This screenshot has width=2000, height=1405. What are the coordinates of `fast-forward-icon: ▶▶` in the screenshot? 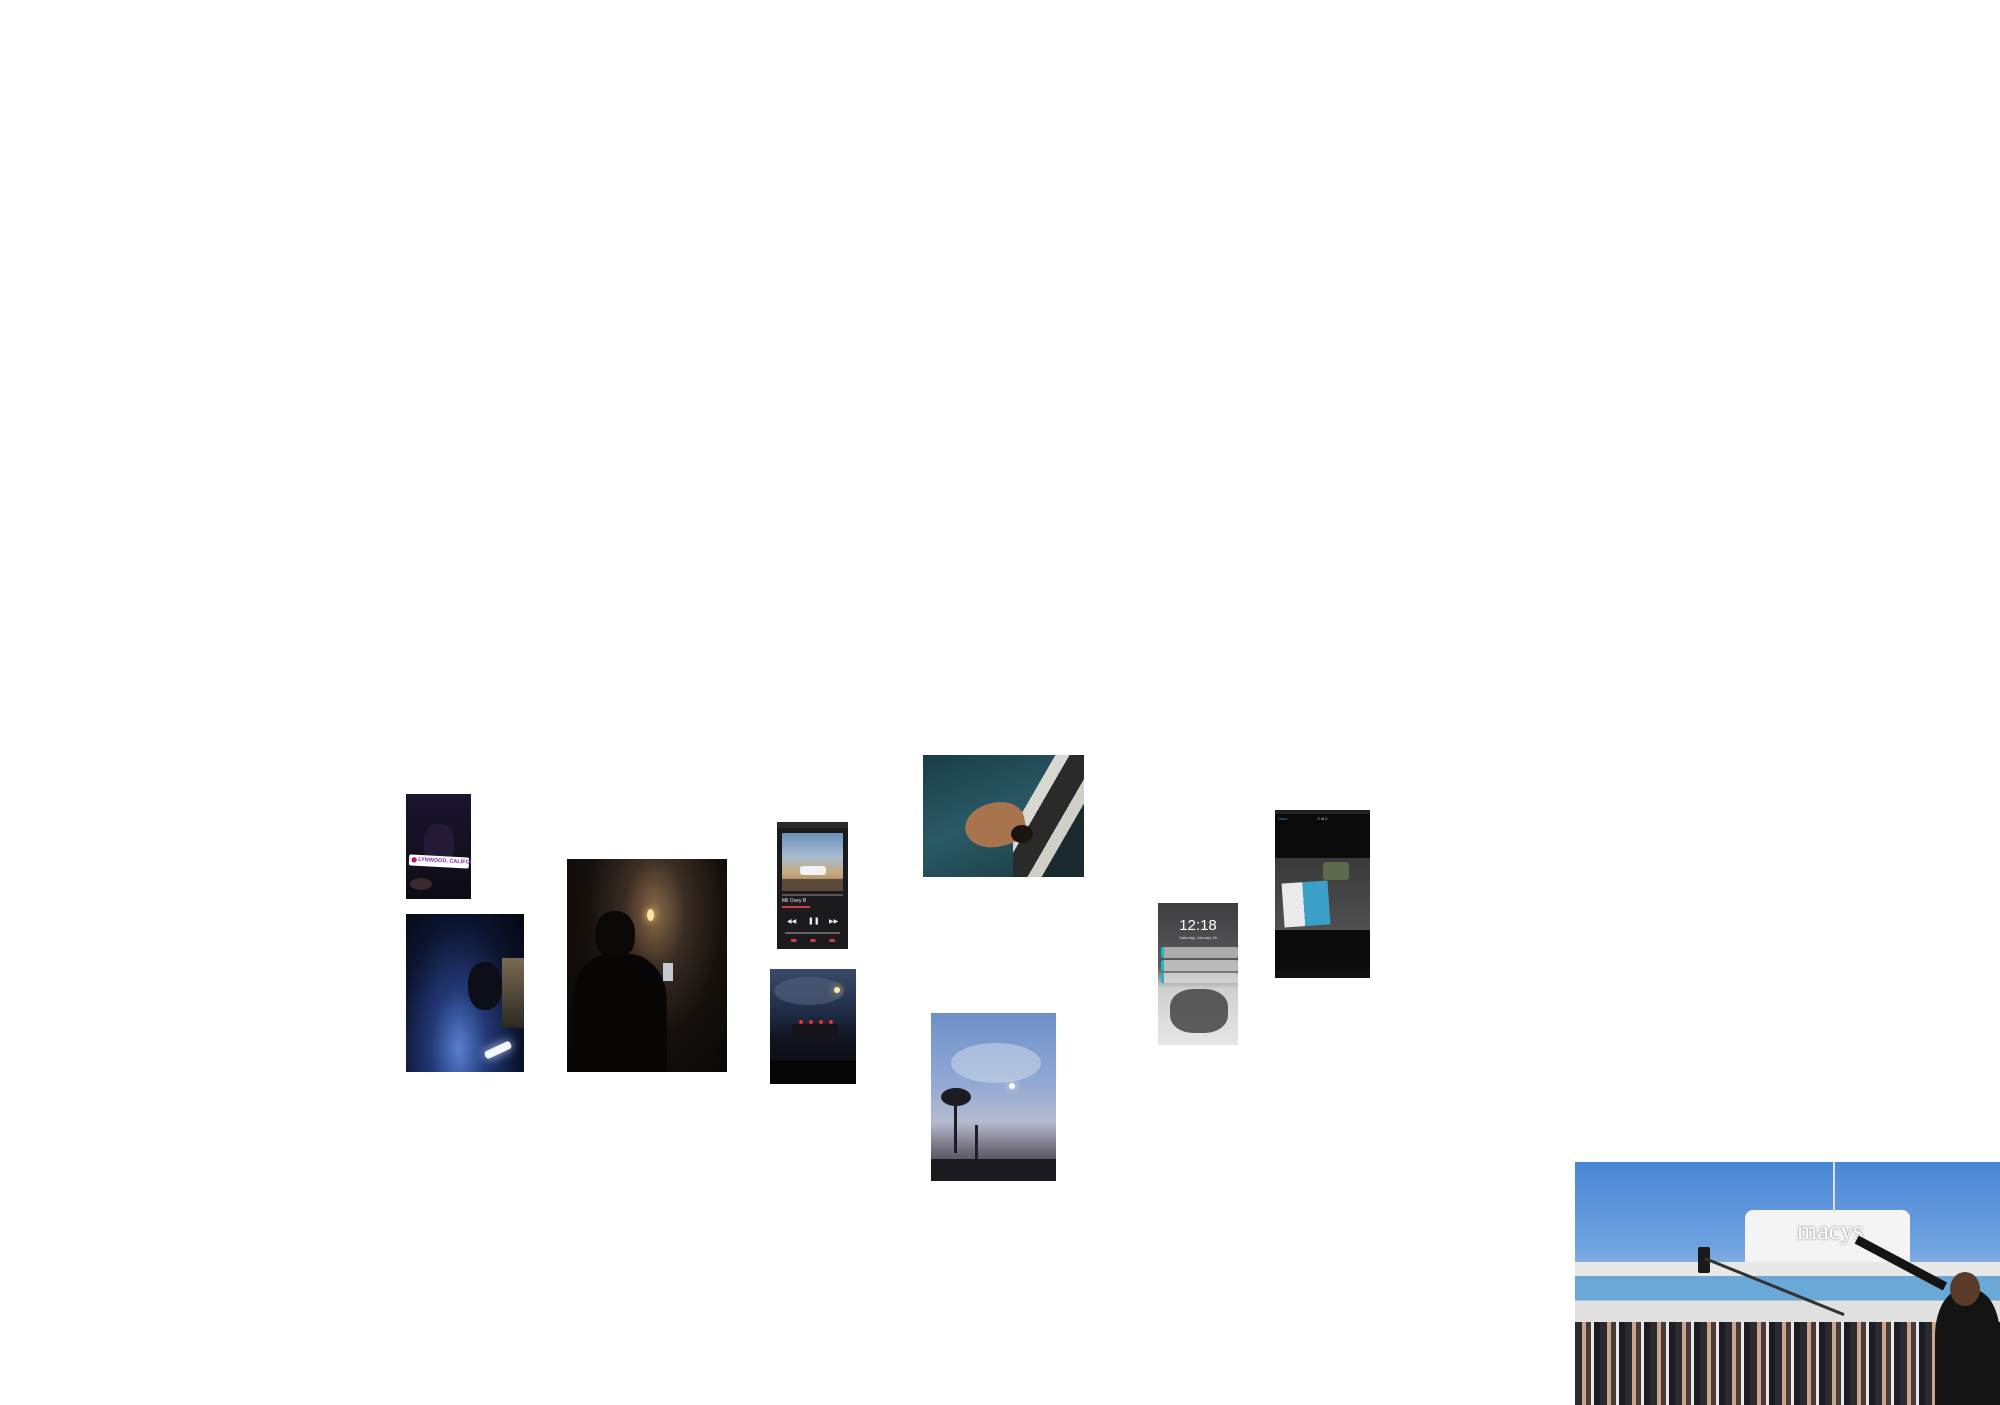 It's located at (834, 921).